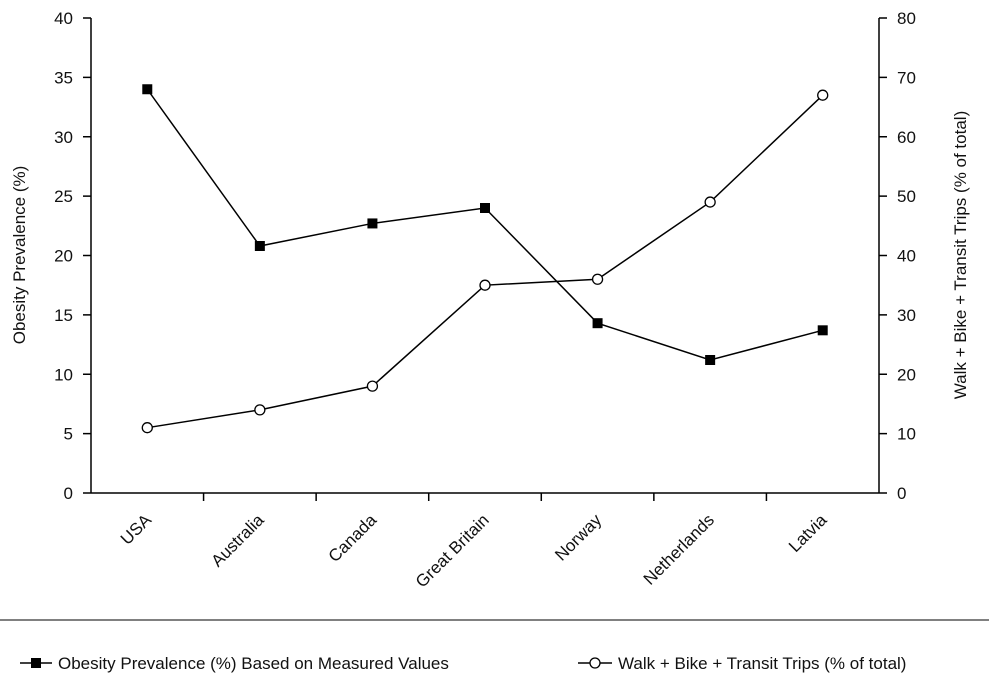  I want to click on y-axis-left-title: Obesity Prevalence (%), so click(19, 255).